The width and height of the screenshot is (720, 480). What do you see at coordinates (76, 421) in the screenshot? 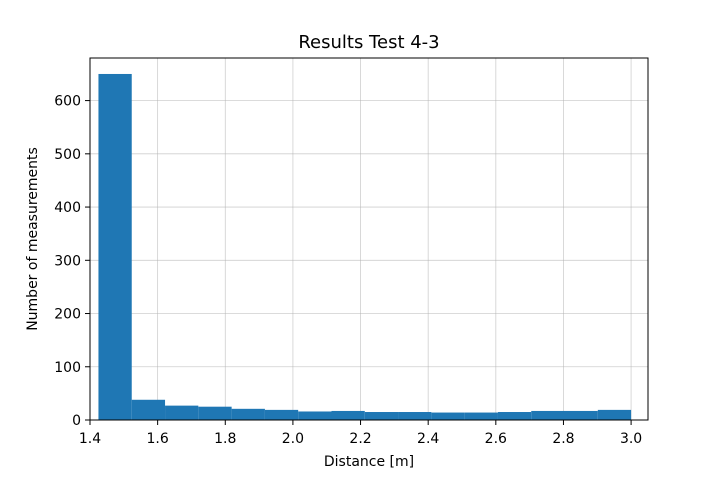
I see `y-tick-label: 0` at bounding box center [76, 421].